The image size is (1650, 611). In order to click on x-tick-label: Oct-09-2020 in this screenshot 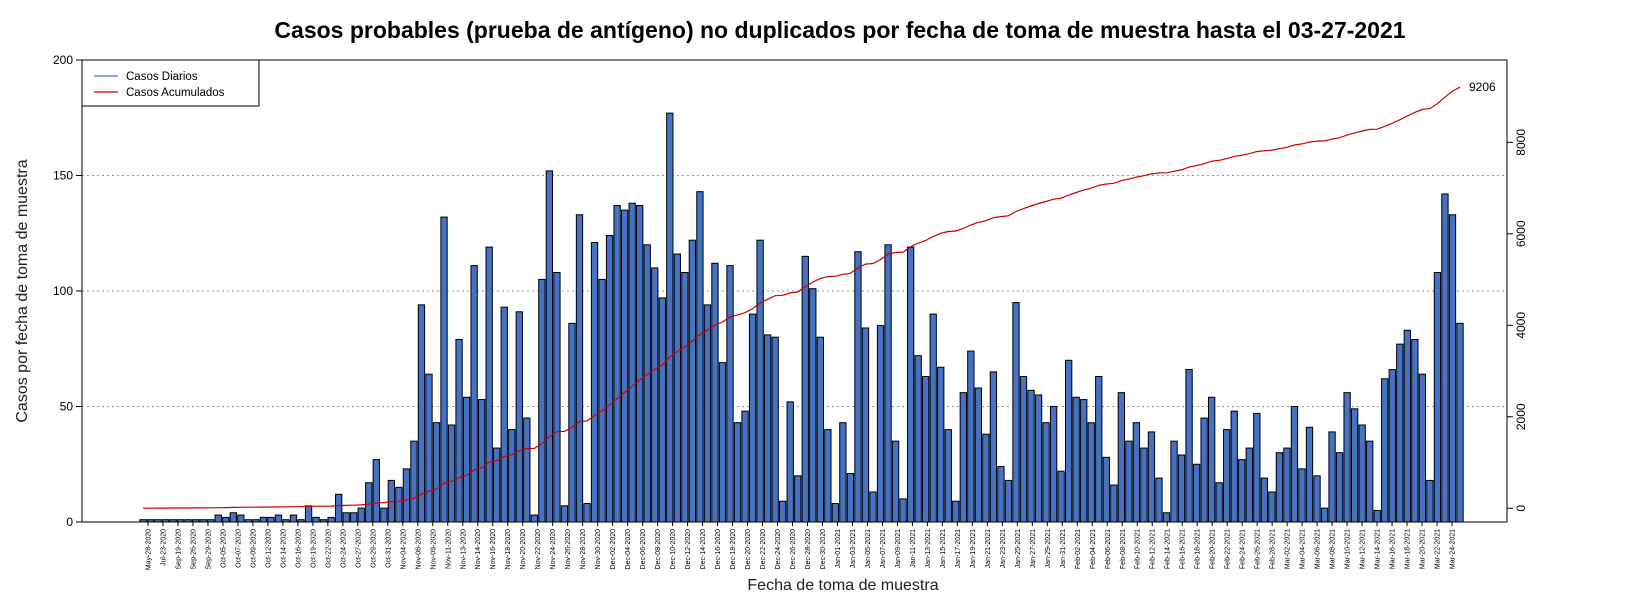, I will do `click(253, 548)`.